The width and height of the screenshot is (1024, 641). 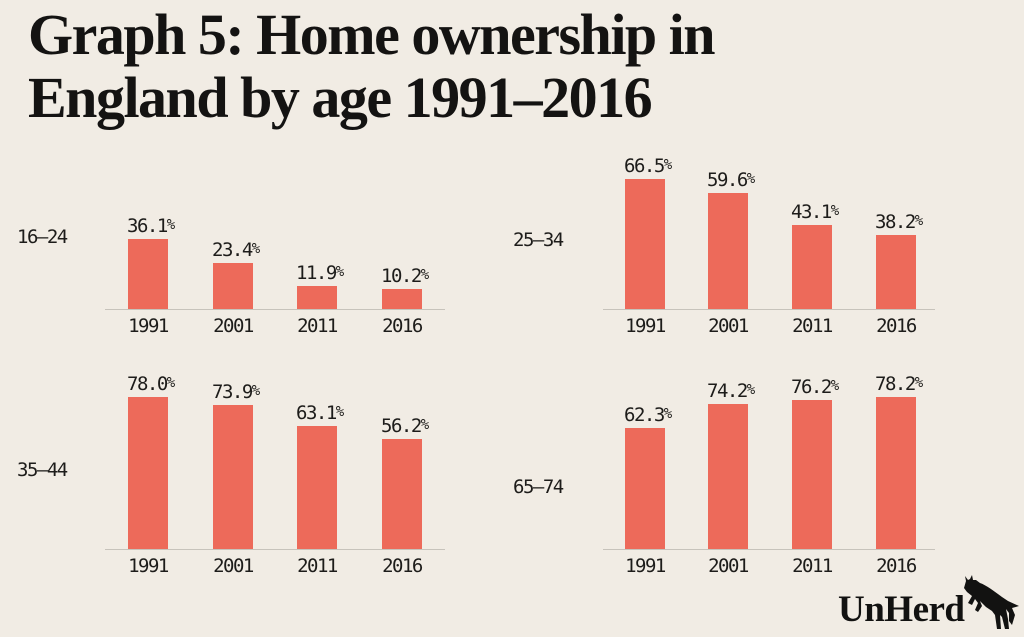 What do you see at coordinates (512, 639) in the screenshot?
I see `bottom-border` at bounding box center [512, 639].